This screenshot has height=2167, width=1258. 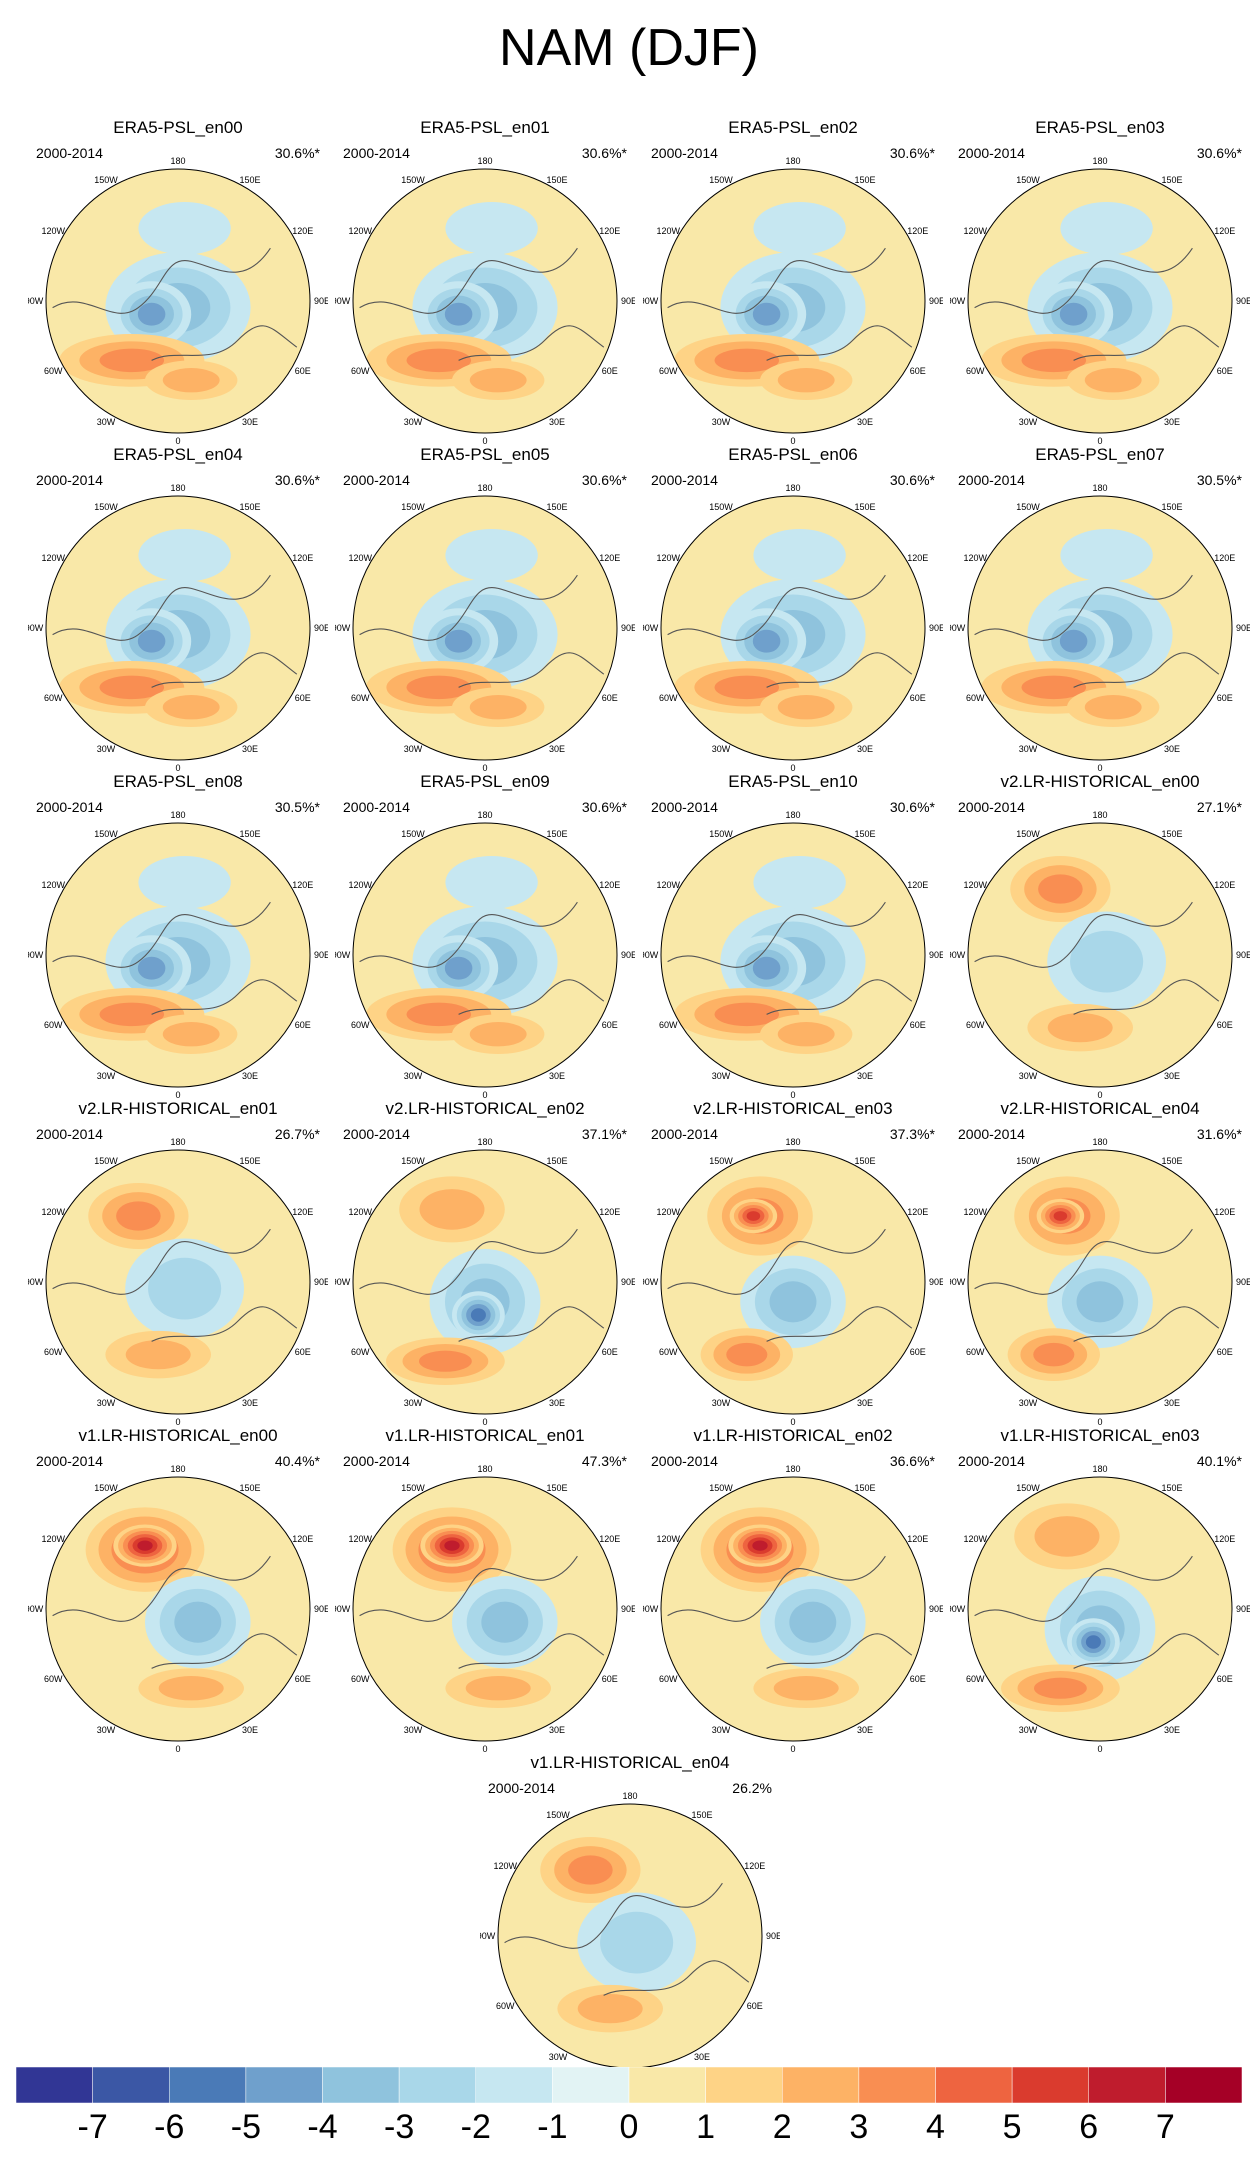 I want to click on panel-variance: 31.6%*, so click(x=1219, y=1134).